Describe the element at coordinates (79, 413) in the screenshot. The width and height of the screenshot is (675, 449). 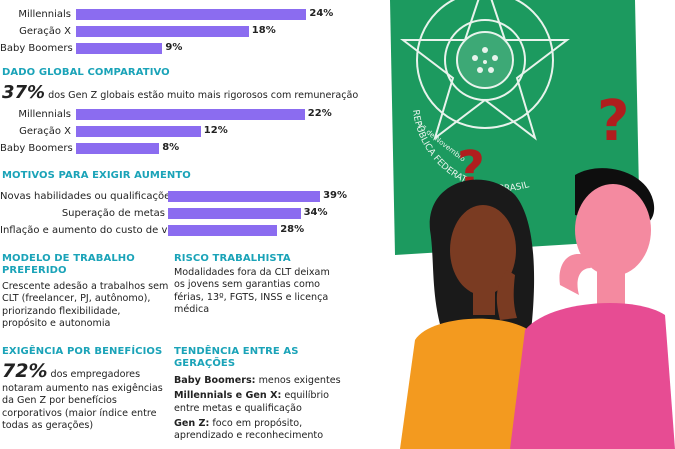
I see `beneficios-line: corporativos (maior índice entre` at that location.